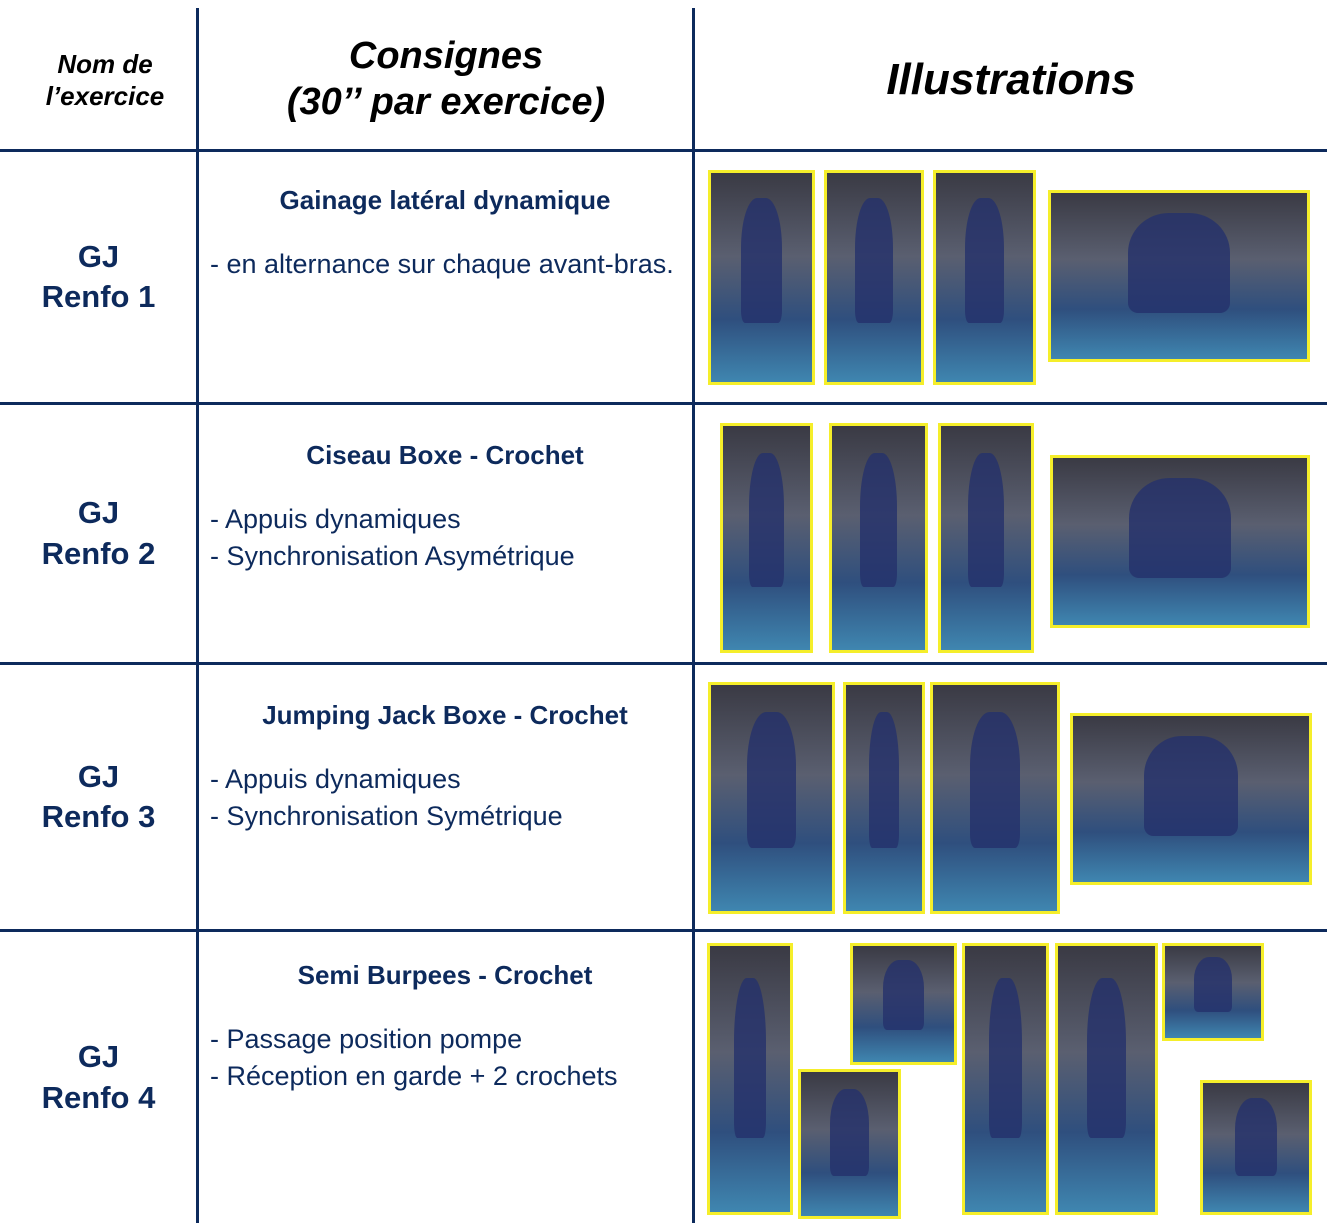 Image resolution: width=1327 pixels, height=1223 pixels. I want to click on exercise-name: GJ Renfo 3, so click(98, 797).